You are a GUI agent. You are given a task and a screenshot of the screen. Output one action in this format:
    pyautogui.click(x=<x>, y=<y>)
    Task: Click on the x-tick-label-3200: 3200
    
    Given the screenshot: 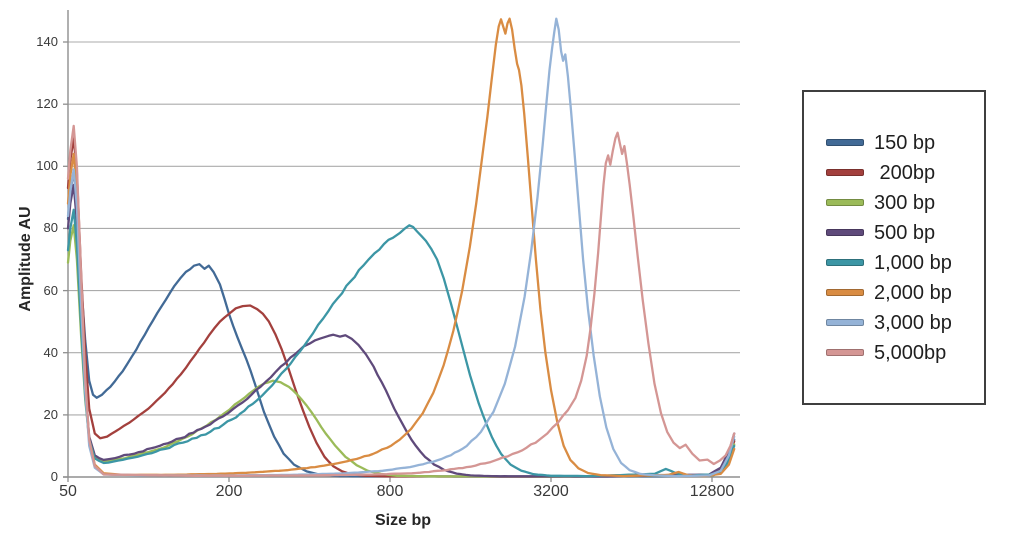 What is the action you would take?
    pyautogui.click(x=551, y=491)
    